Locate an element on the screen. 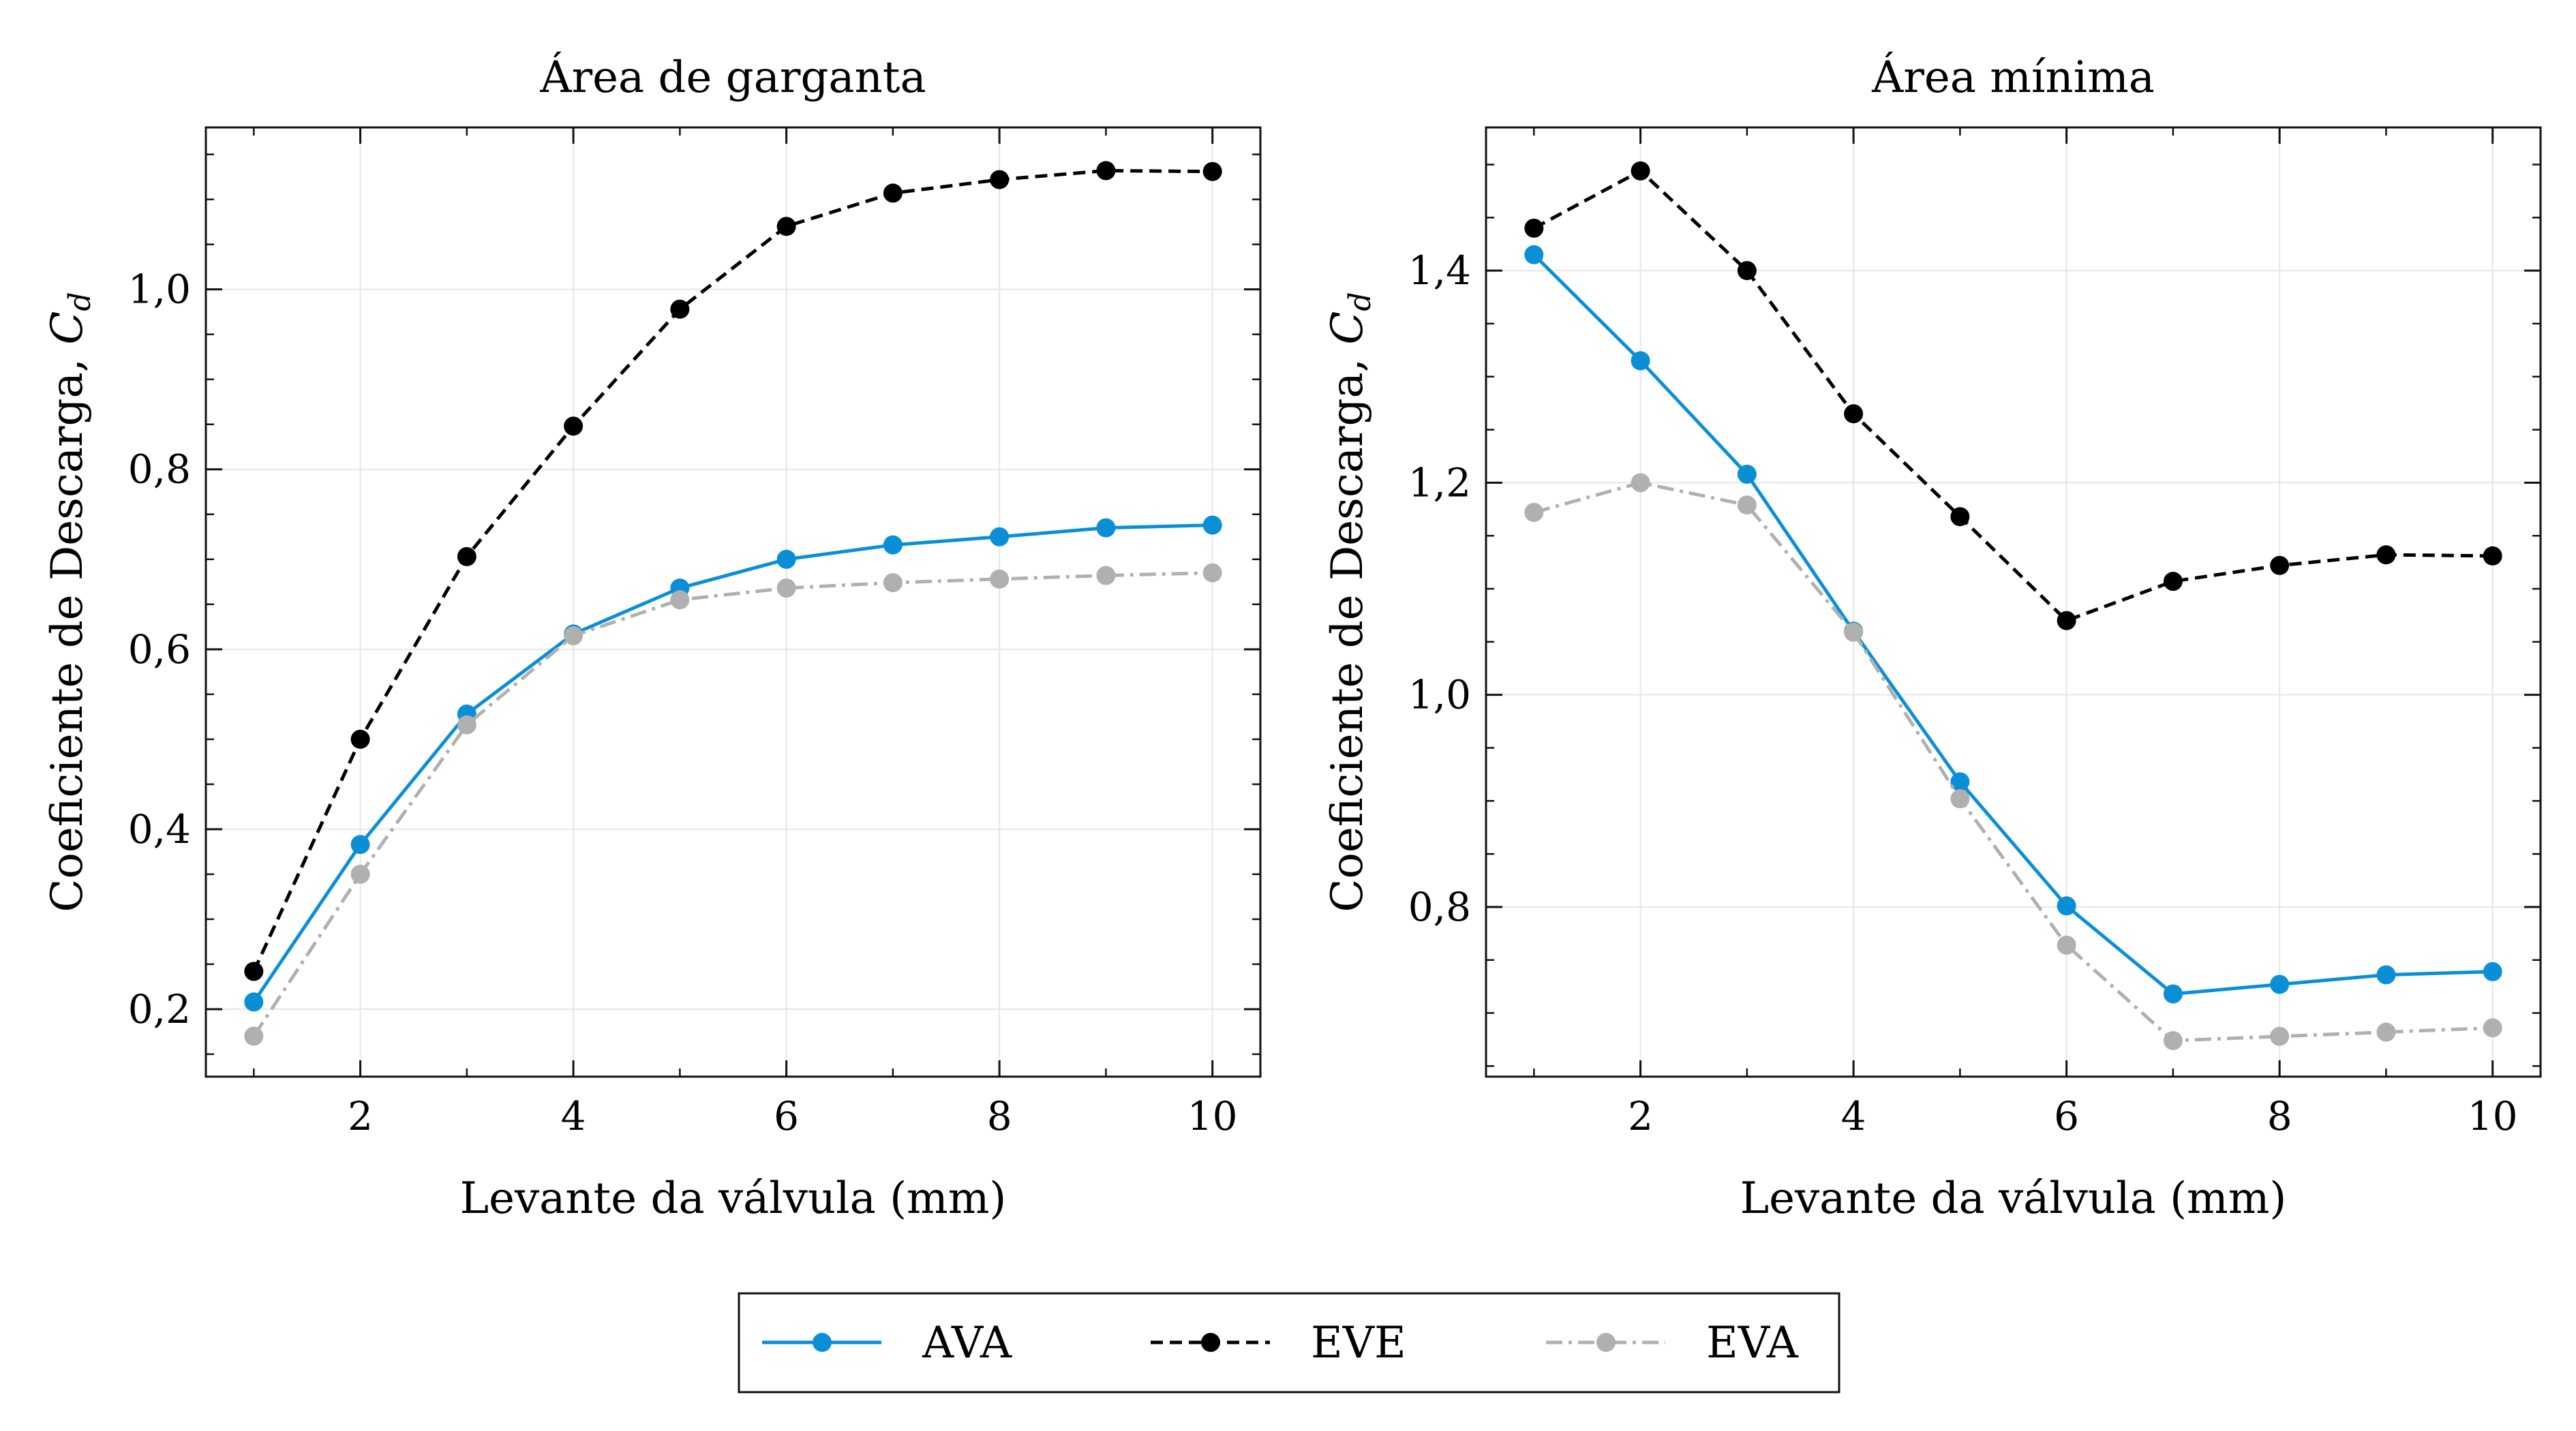  legend: AVA EVE EVA is located at coordinates (1289, 1343).